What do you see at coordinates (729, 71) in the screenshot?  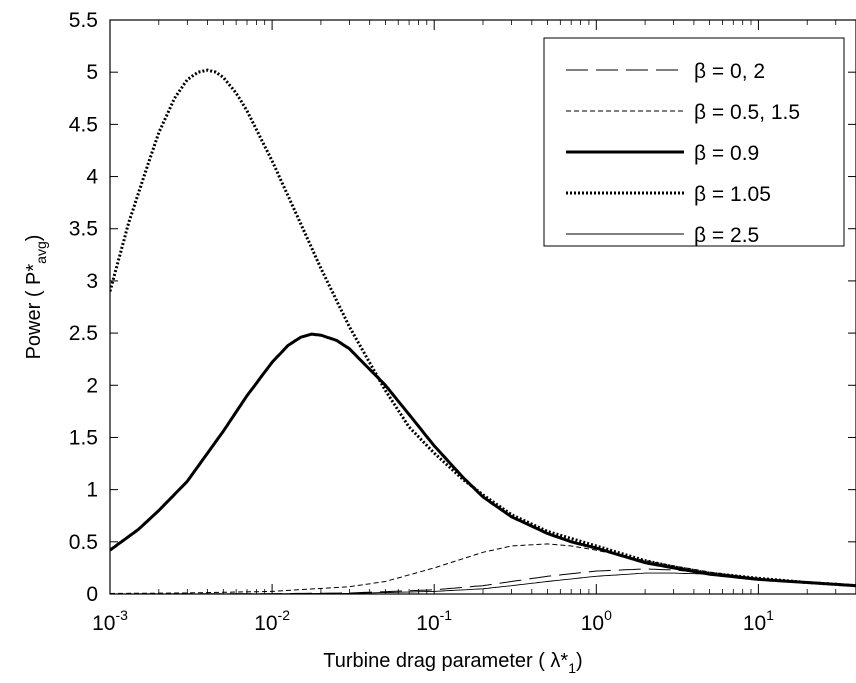 I see `legend-label: β = 0, 2` at bounding box center [729, 71].